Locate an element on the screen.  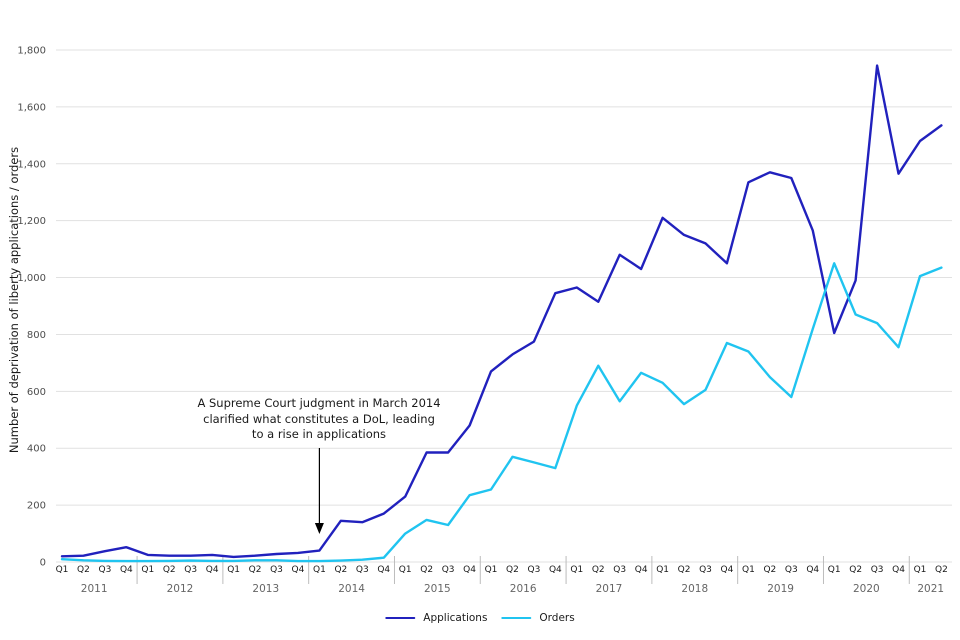
x-tick-2014-Q1: Q1 is located at coordinates (319, 570).